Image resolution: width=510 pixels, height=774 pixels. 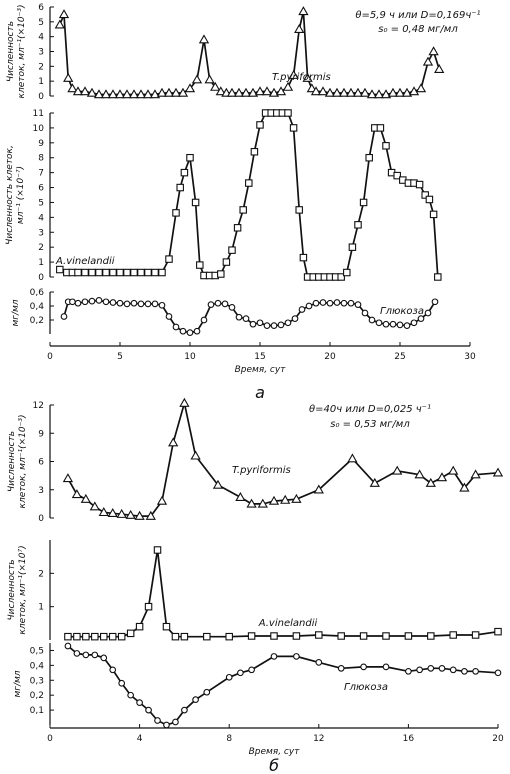 I want to click on y-tick-label: 0,5, so click(x=37, y=651).